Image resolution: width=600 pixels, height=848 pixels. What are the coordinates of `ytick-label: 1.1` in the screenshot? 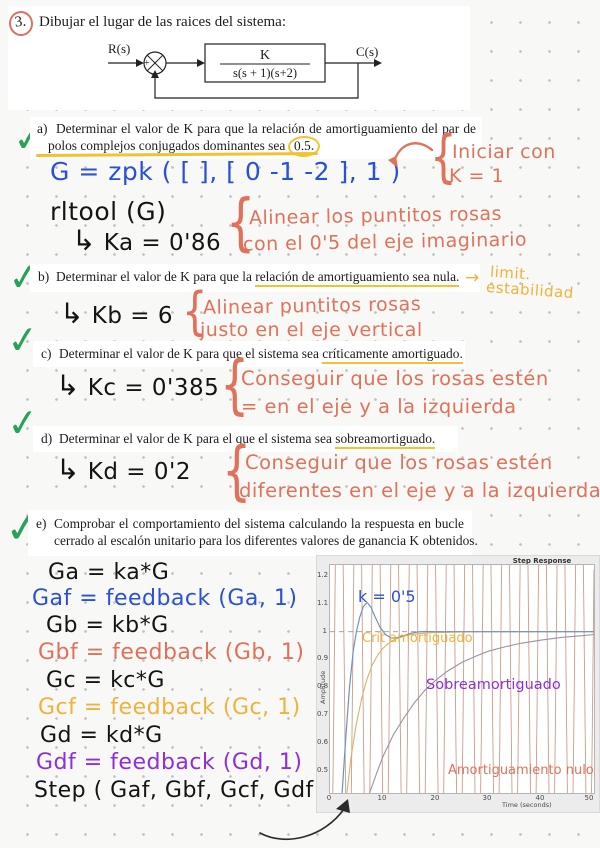 It's located at (323, 603).